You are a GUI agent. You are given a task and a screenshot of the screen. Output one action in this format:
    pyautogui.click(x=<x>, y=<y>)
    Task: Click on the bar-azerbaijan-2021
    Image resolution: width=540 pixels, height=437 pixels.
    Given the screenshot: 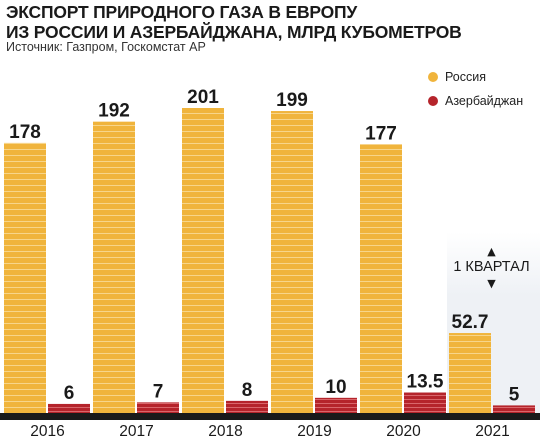 What is the action you would take?
    pyautogui.click(x=514, y=409)
    